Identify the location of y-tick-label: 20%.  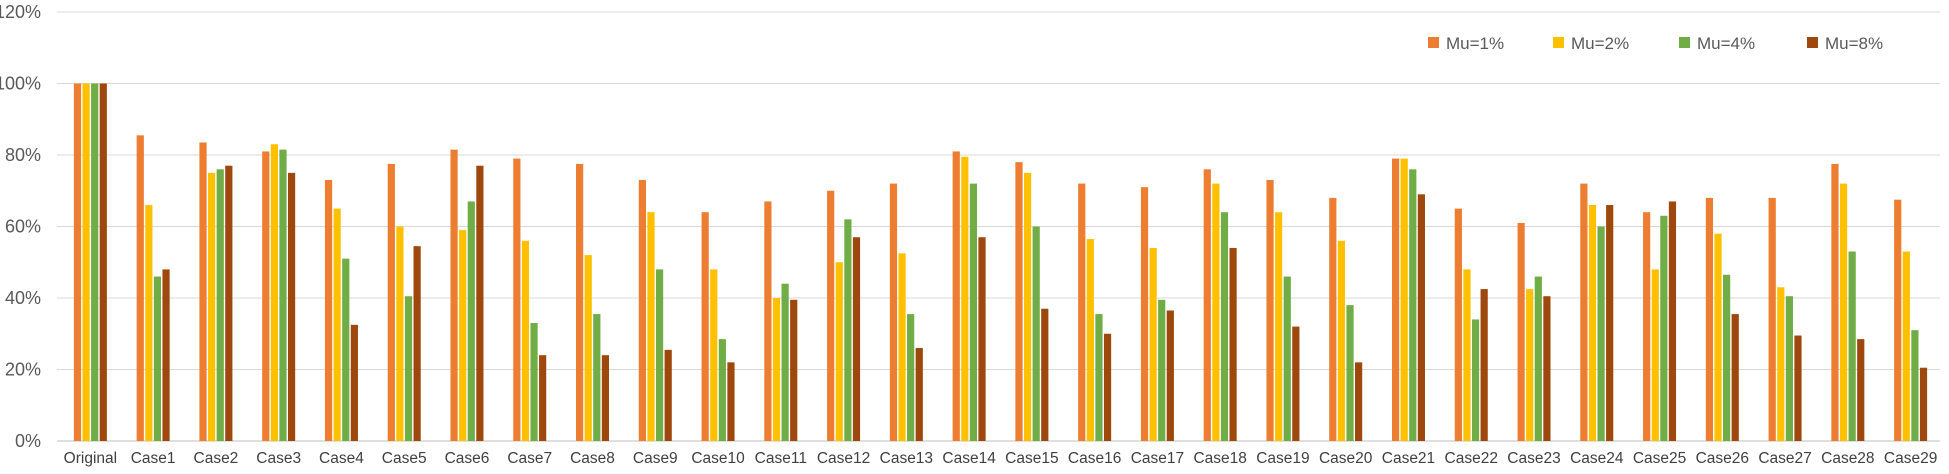
(23, 370).